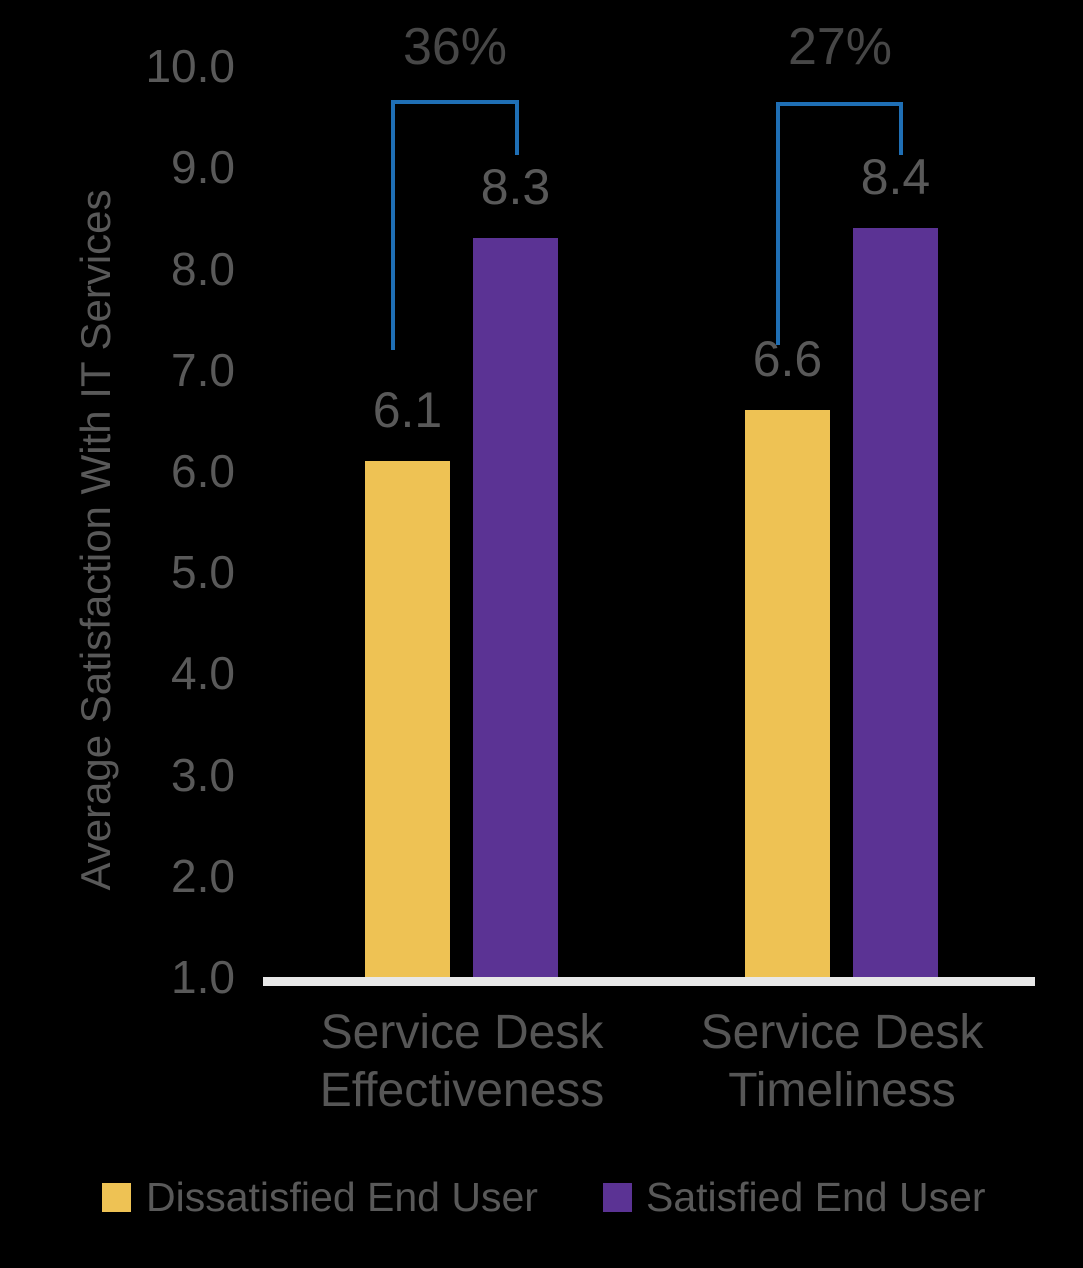  I want to click on y-axis-tick-label: 4.0, so click(203, 673).